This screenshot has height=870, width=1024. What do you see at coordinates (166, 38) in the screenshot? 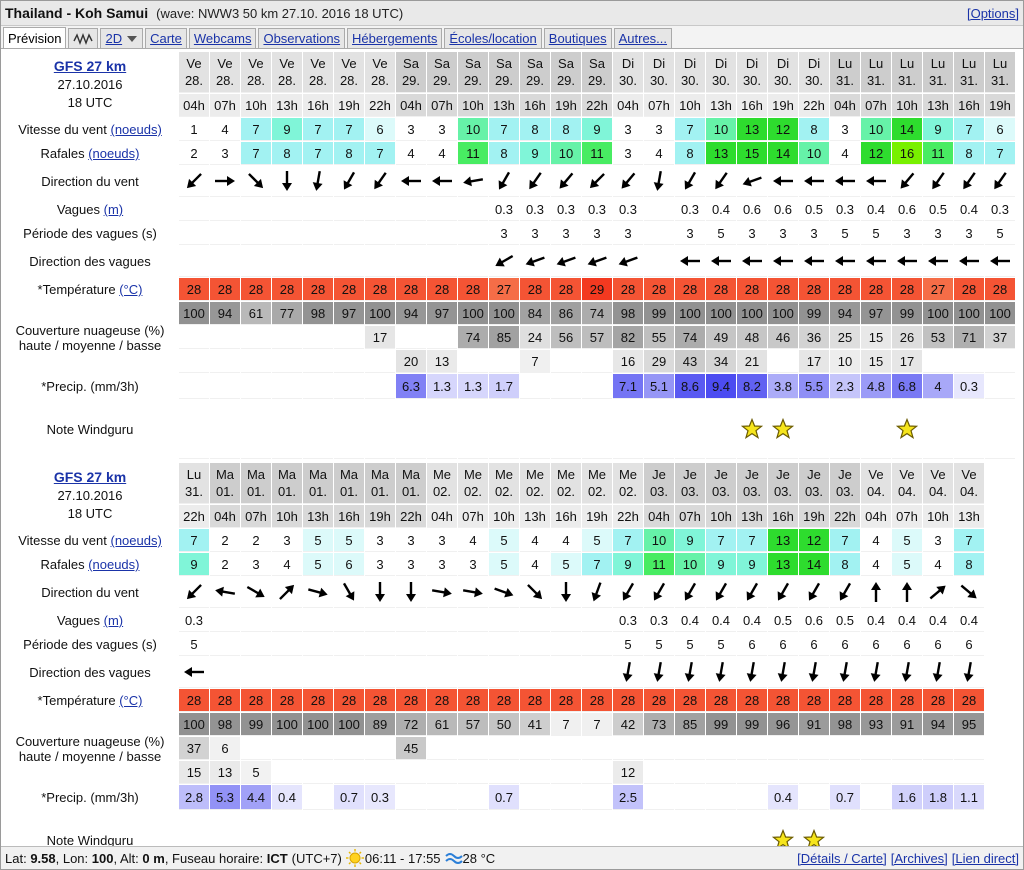
I see `tab: Carte` at bounding box center [166, 38].